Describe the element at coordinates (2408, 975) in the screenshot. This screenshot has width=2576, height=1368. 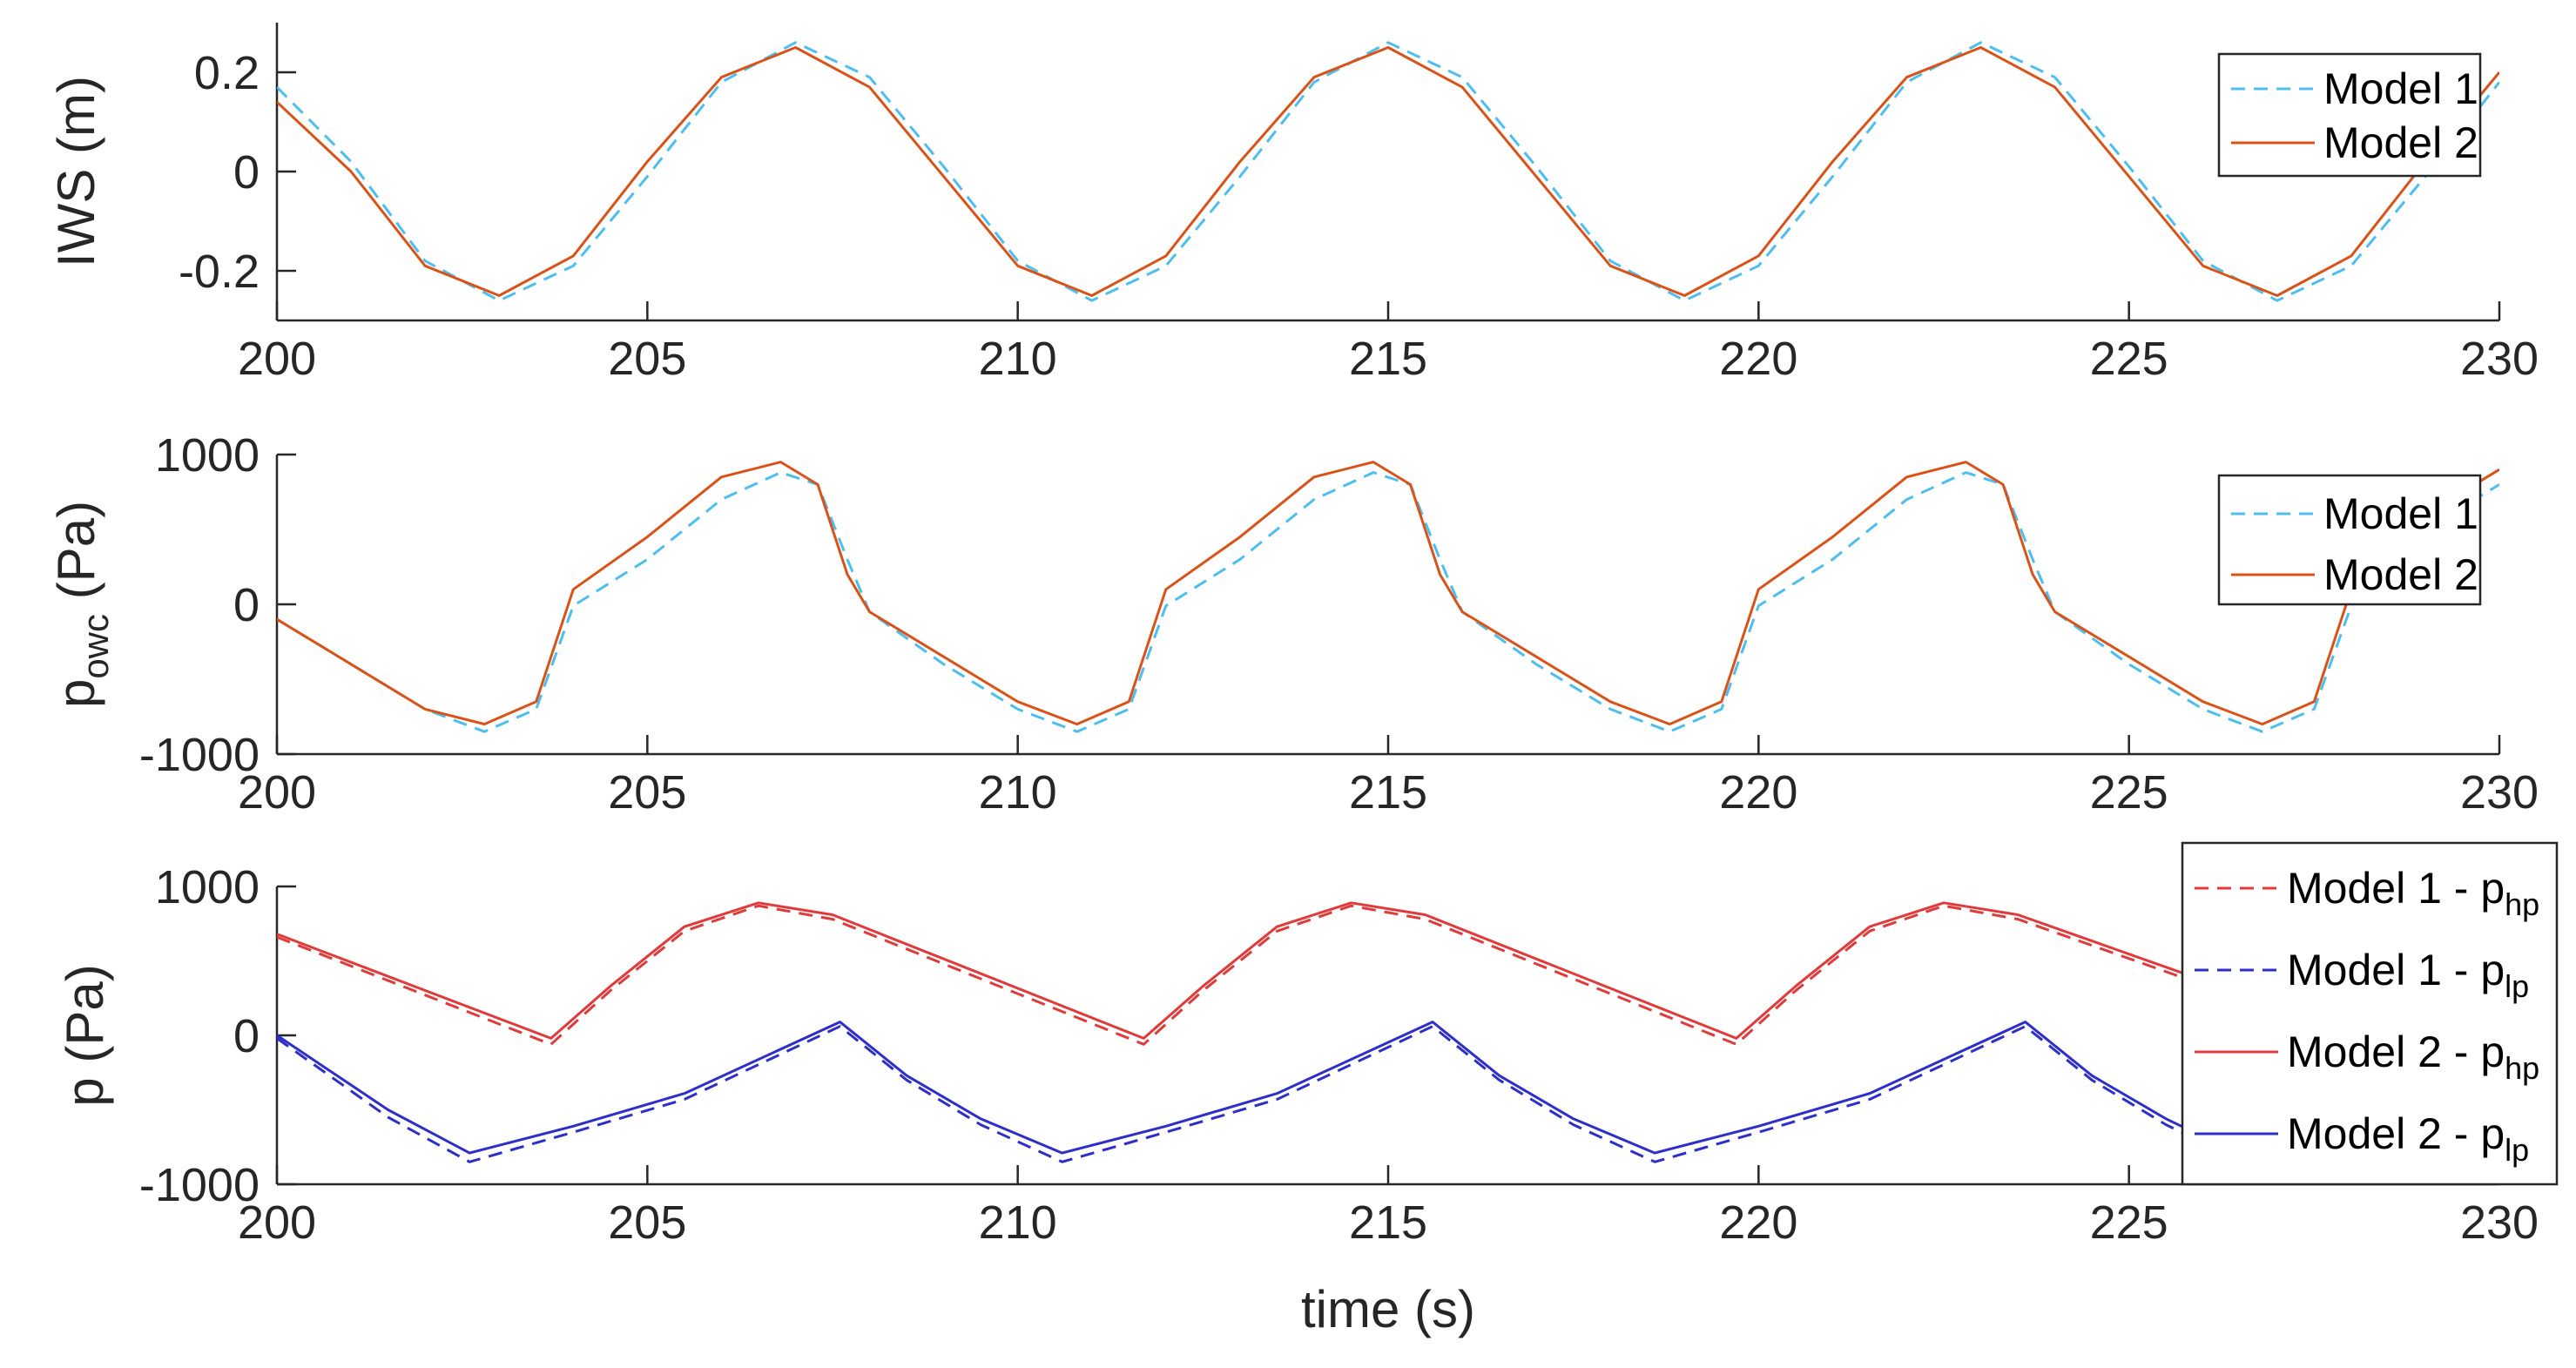
I see `legend-entry: Model 1 - plp` at that location.